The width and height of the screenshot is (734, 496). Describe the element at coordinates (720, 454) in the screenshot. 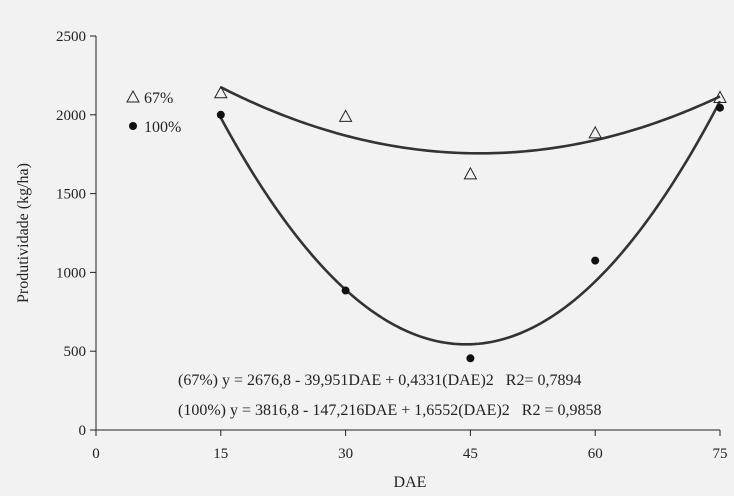

I see `x-tick-label: 75` at that location.